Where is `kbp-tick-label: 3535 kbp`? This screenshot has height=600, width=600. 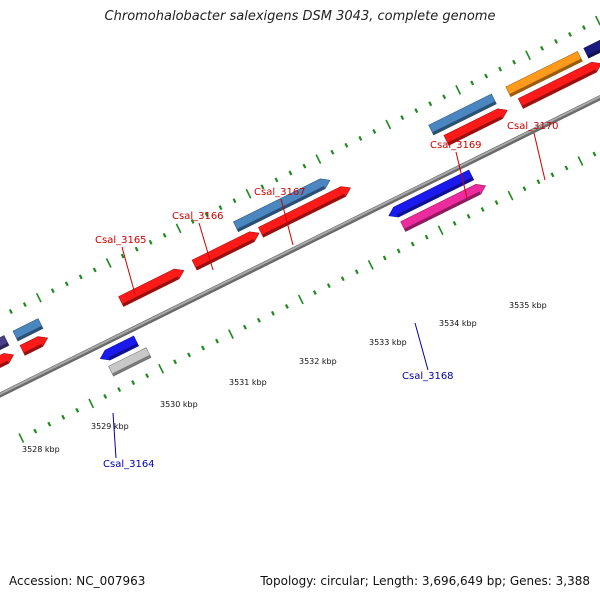 kbp-tick-label: 3535 kbp is located at coordinates (528, 305).